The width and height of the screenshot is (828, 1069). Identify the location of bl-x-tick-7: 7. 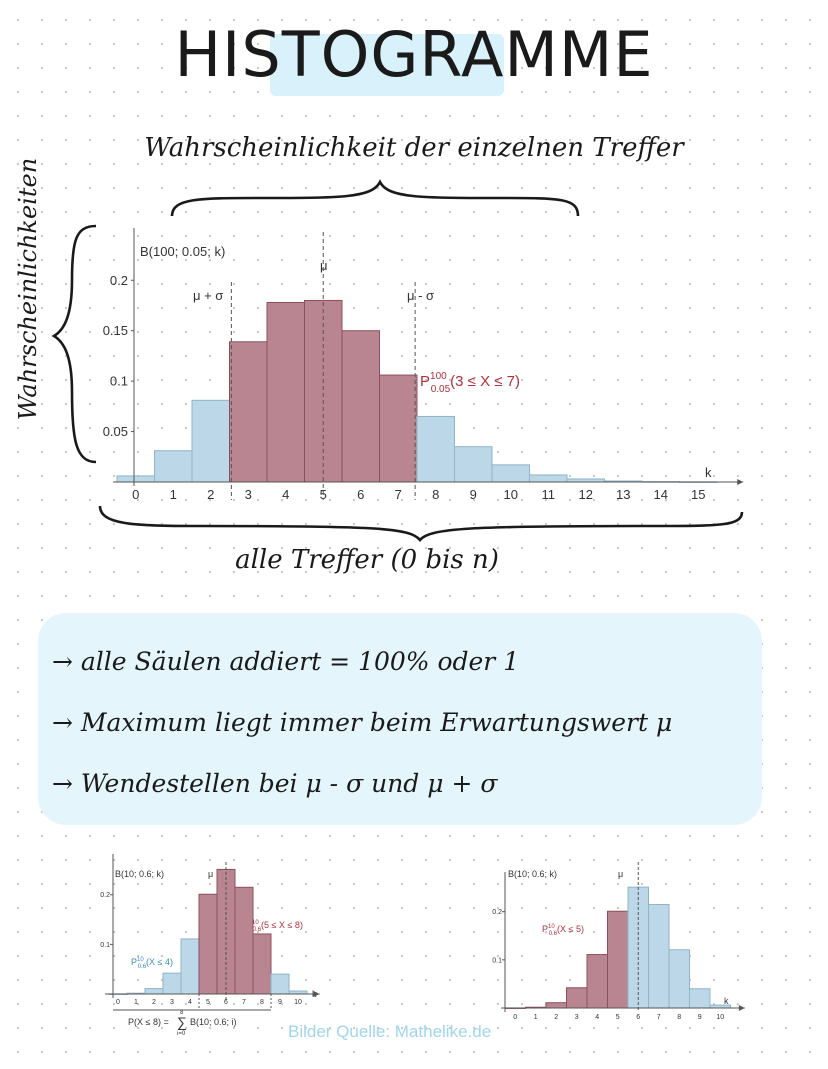
(244, 1002).